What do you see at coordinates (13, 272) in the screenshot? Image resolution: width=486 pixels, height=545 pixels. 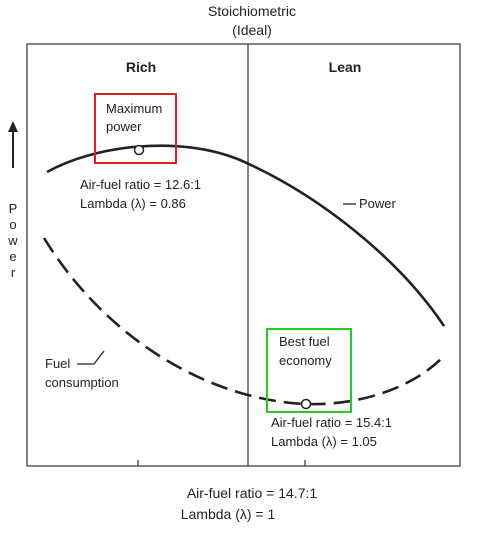 I see `y-axis-letter-5: r` at bounding box center [13, 272].